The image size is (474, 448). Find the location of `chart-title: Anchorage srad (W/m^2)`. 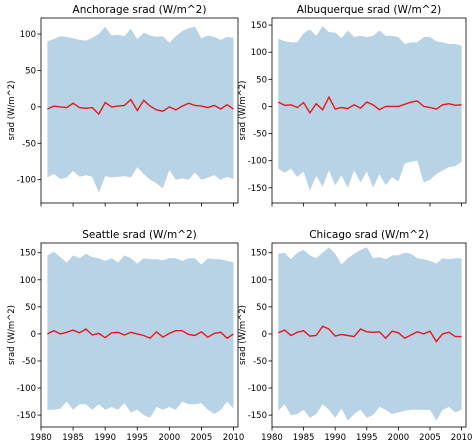

chart-title: Anchorage srad (W/m^2) is located at coordinates (140, 10).